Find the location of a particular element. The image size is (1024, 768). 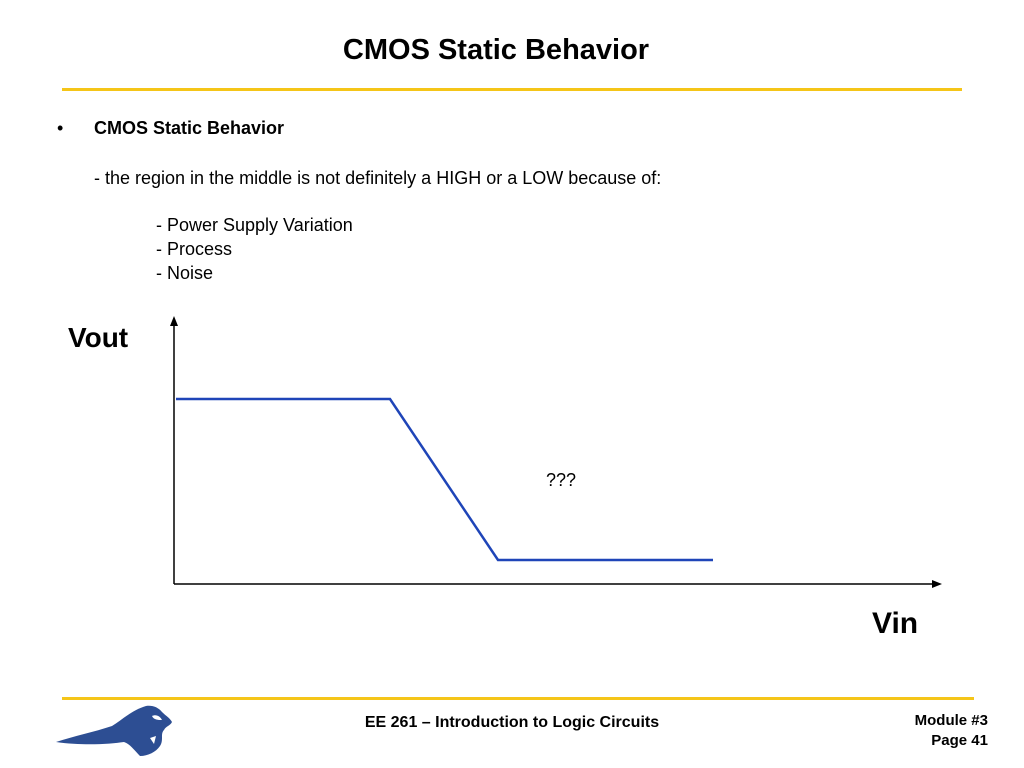

y-axis-label: Vout is located at coordinates (98, 337).